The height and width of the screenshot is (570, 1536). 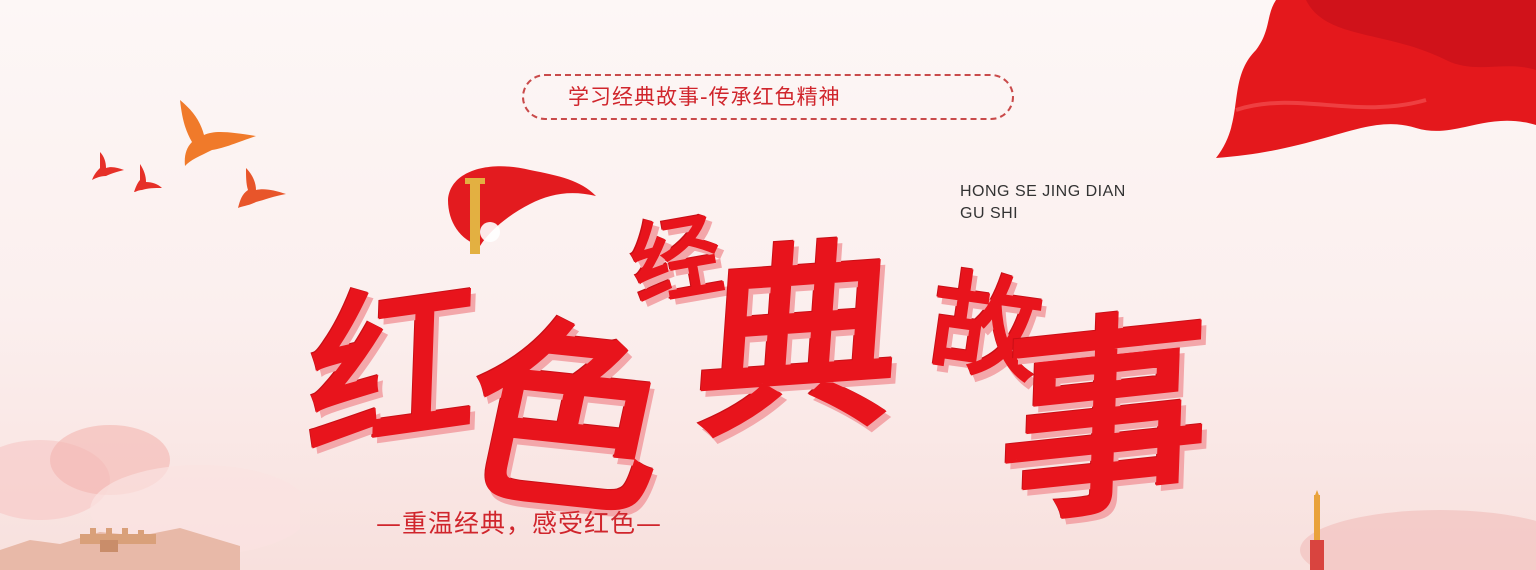 I want to click on title-char-shi: 事, so click(x=1104, y=420).